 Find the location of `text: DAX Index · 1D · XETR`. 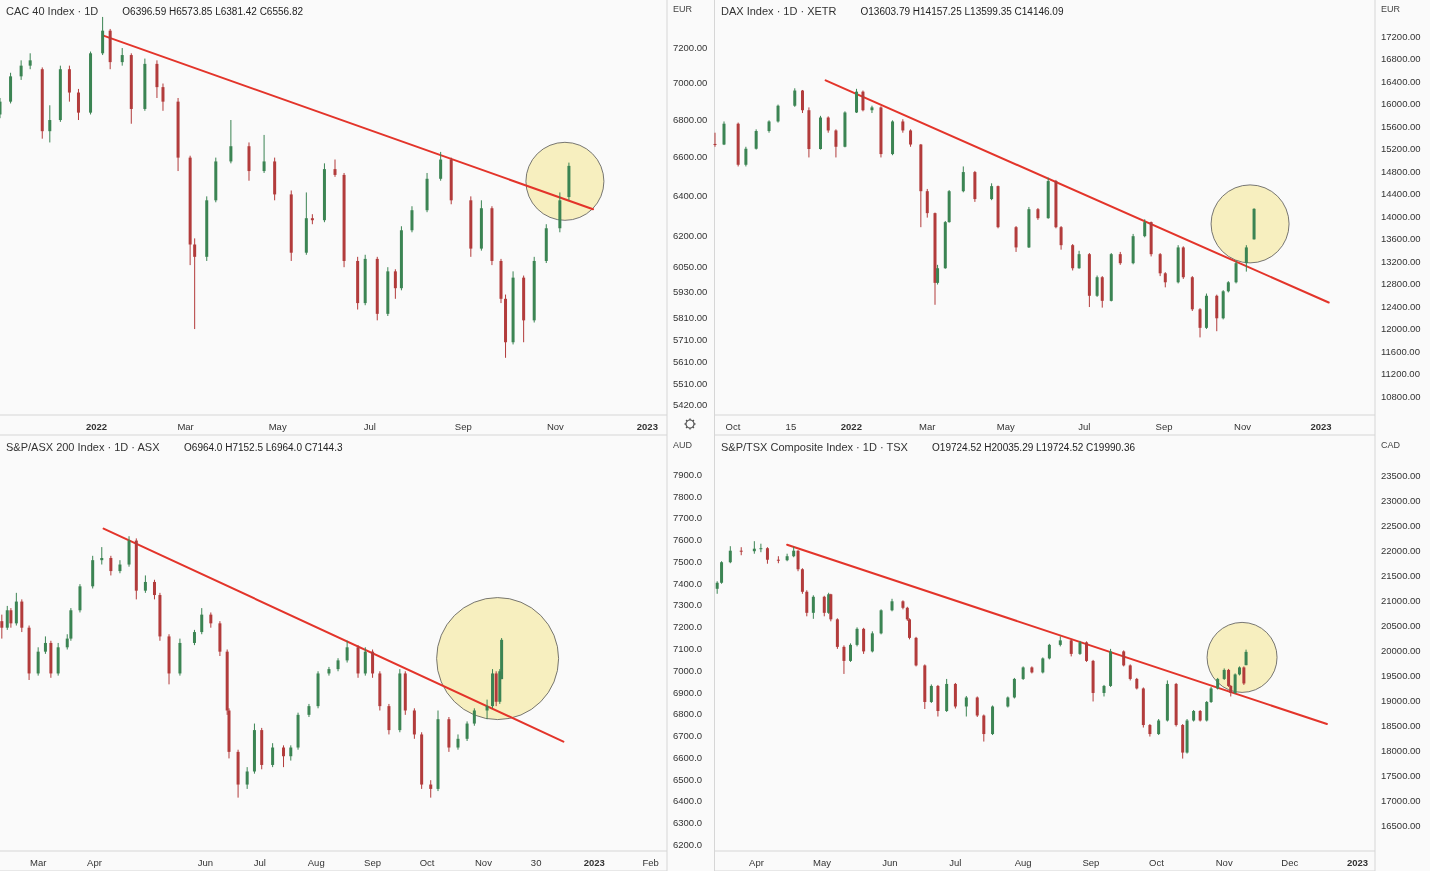

text: DAX Index · 1D · XETR is located at coordinates (779, 10).